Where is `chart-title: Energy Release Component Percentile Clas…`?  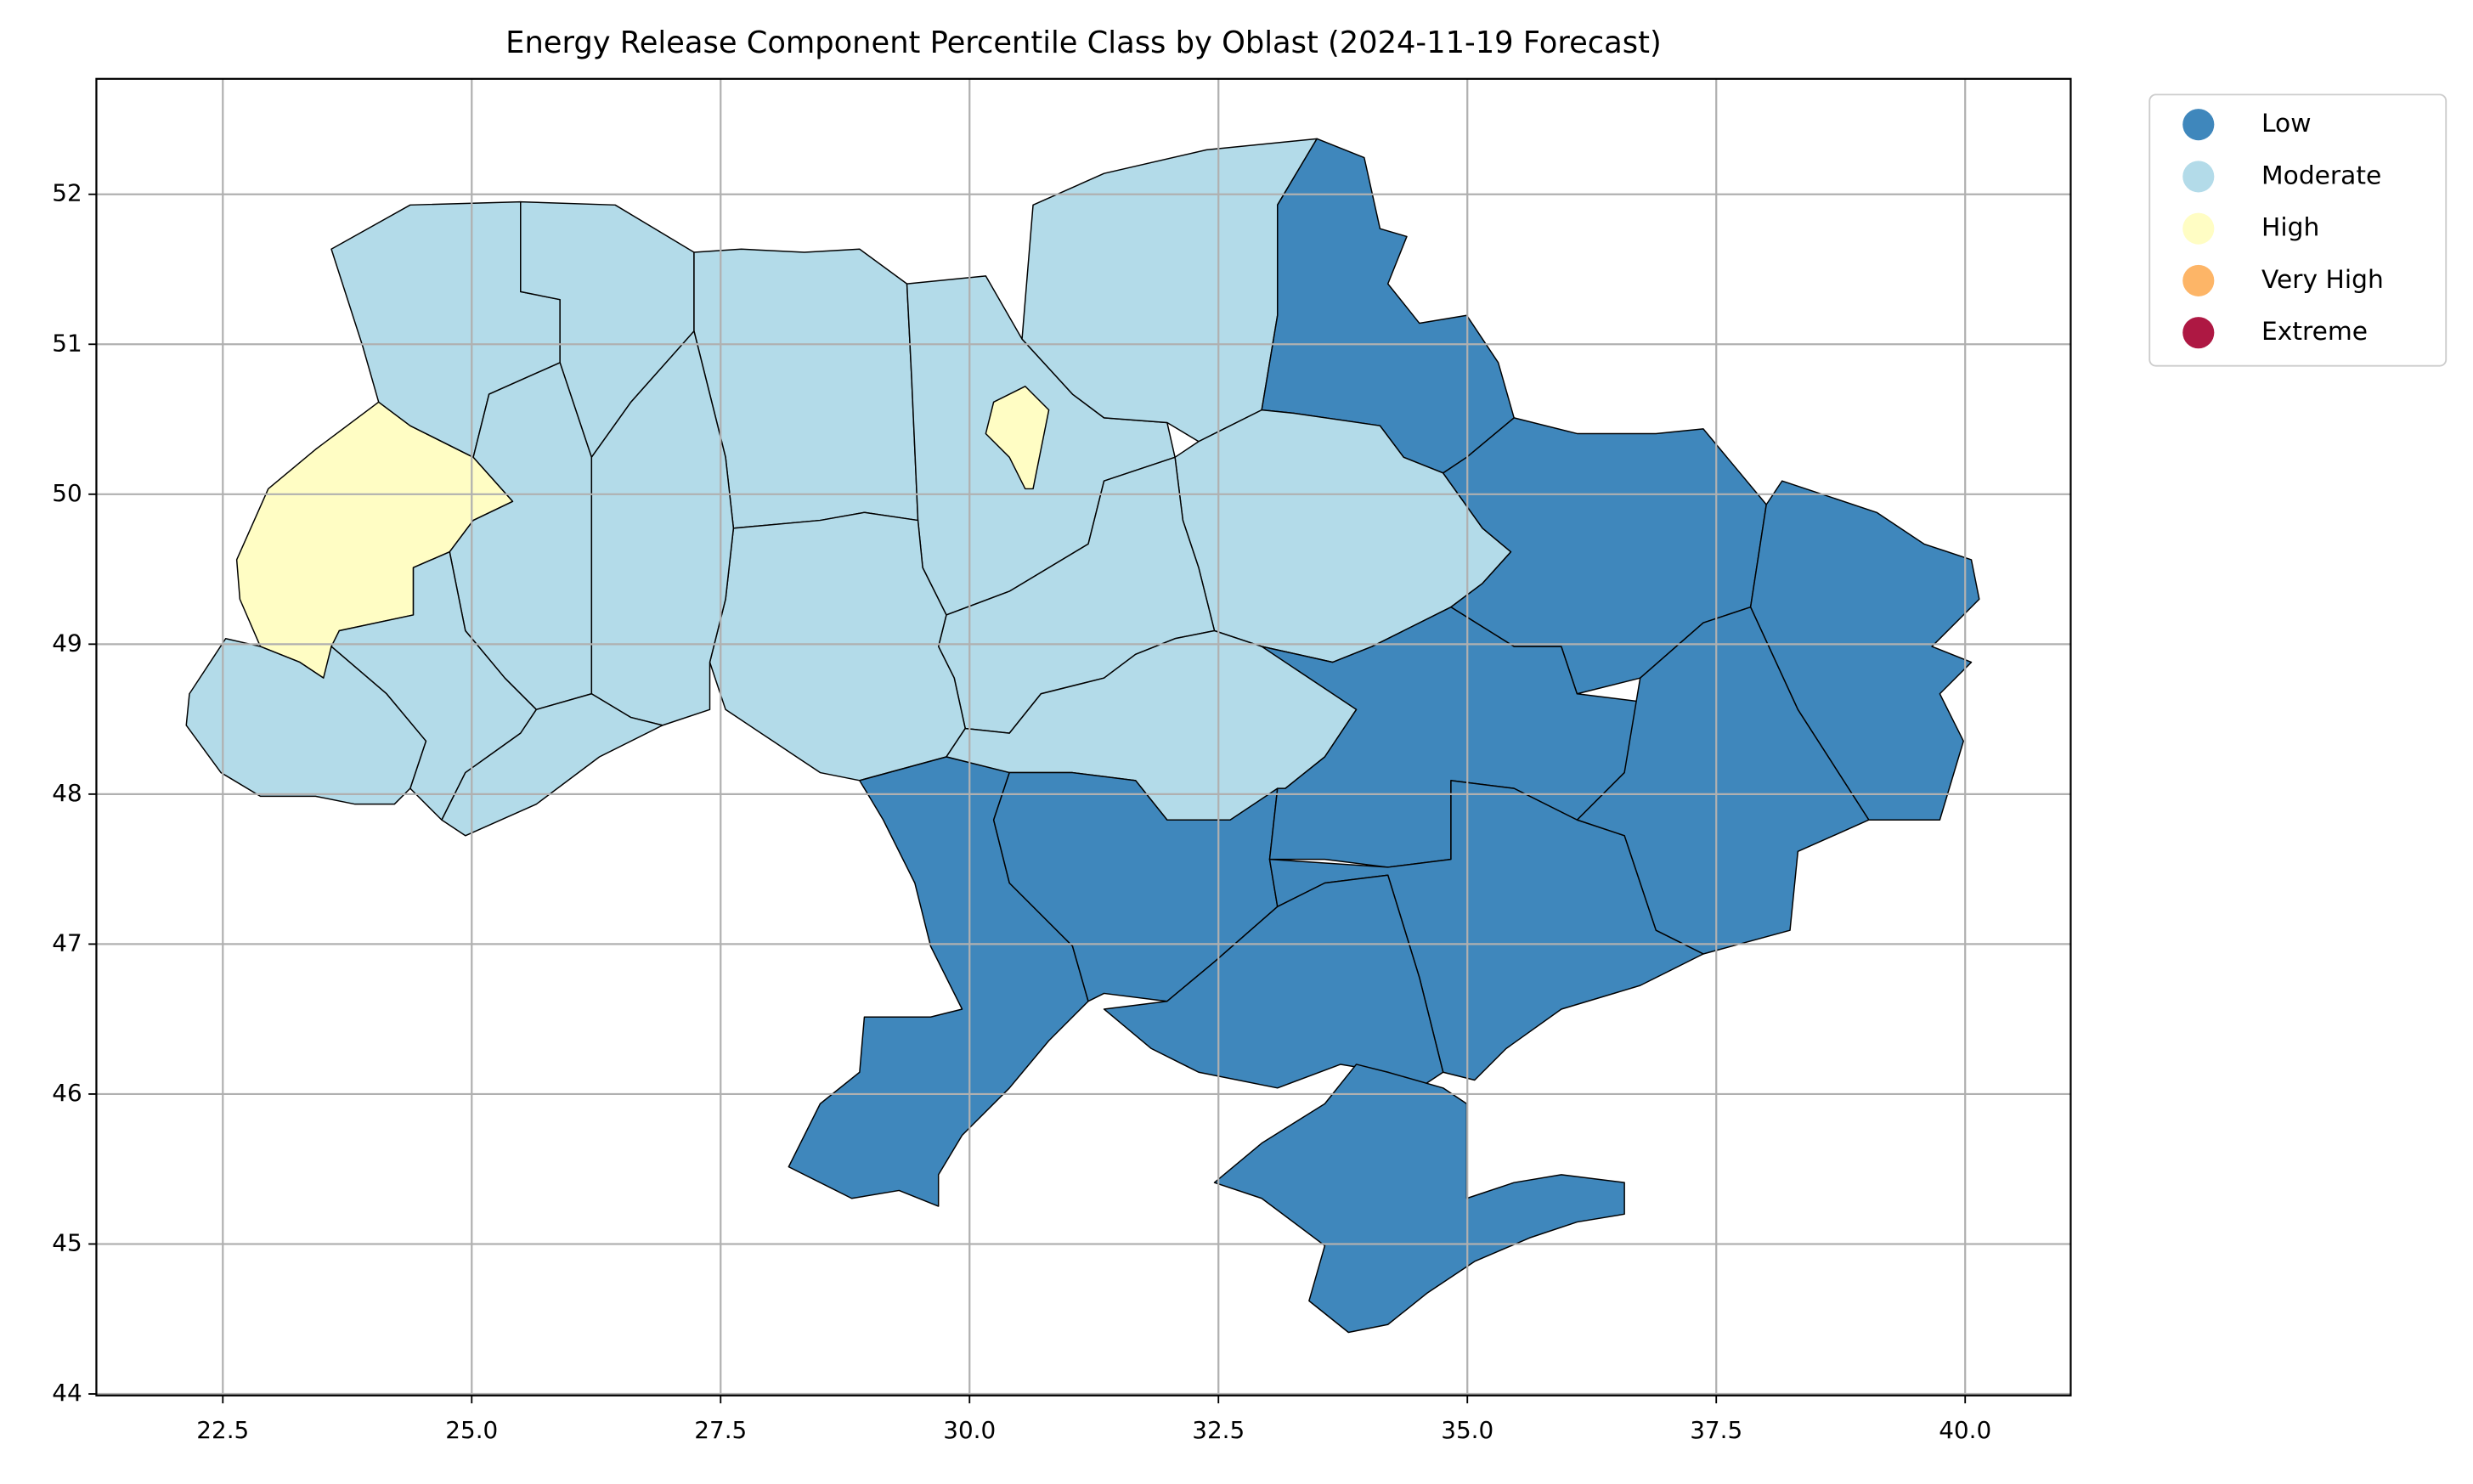 chart-title: Energy Release Component Percentile Clas… is located at coordinates (1083, 42).